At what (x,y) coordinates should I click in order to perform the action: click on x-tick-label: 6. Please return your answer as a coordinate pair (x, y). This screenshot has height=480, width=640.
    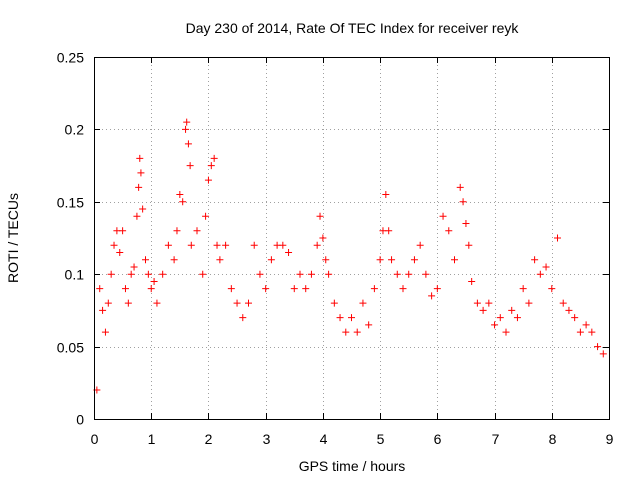
    Looking at the image, I should click on (438, 439).